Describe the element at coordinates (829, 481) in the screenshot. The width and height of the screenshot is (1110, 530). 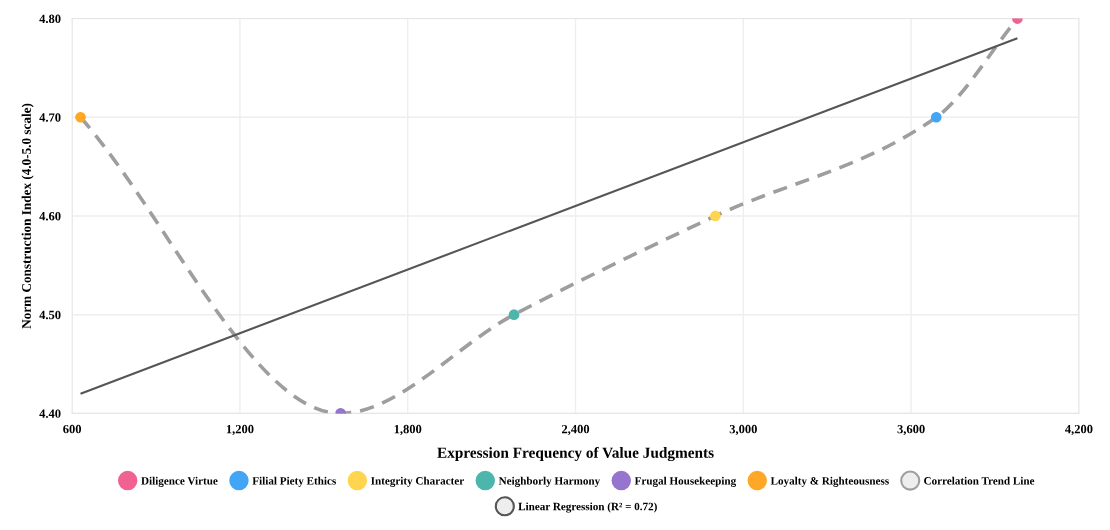
I see `legend-label: Loyalty & Righteousness` at that location.